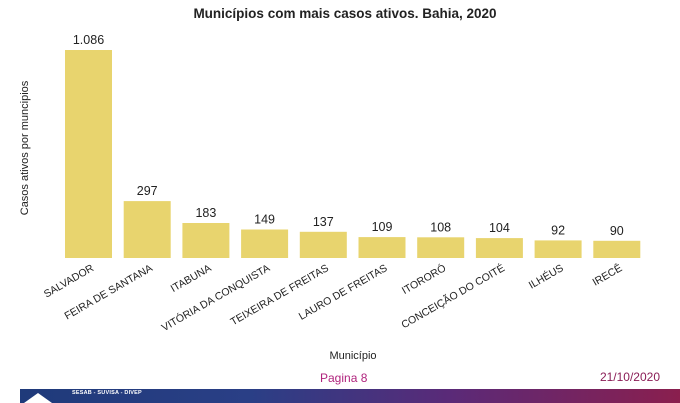 The image size is (680, 403). I want to click on bar-teixeira-de-freitas, so click(323, 244).